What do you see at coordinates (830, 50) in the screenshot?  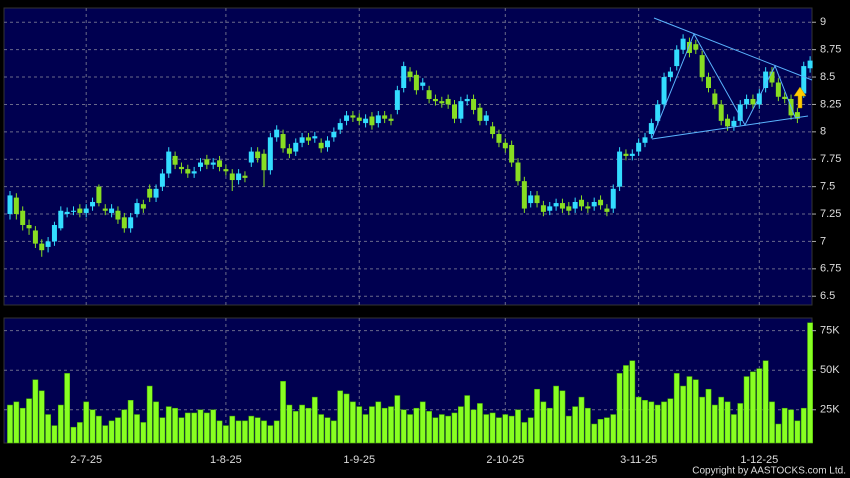 I see `y-tick-label: 8.75` at bounding box center [830, 50].